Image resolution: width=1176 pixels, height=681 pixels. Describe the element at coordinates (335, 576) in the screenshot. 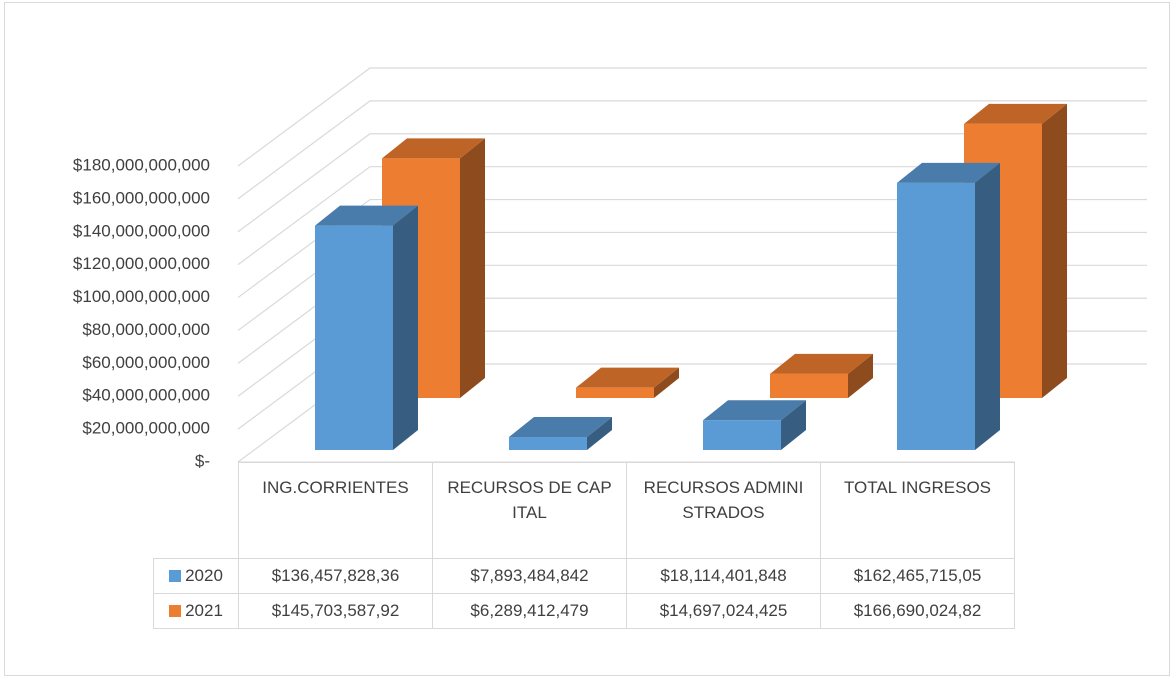

I see `table-value: $136,457,828,36` at that location.